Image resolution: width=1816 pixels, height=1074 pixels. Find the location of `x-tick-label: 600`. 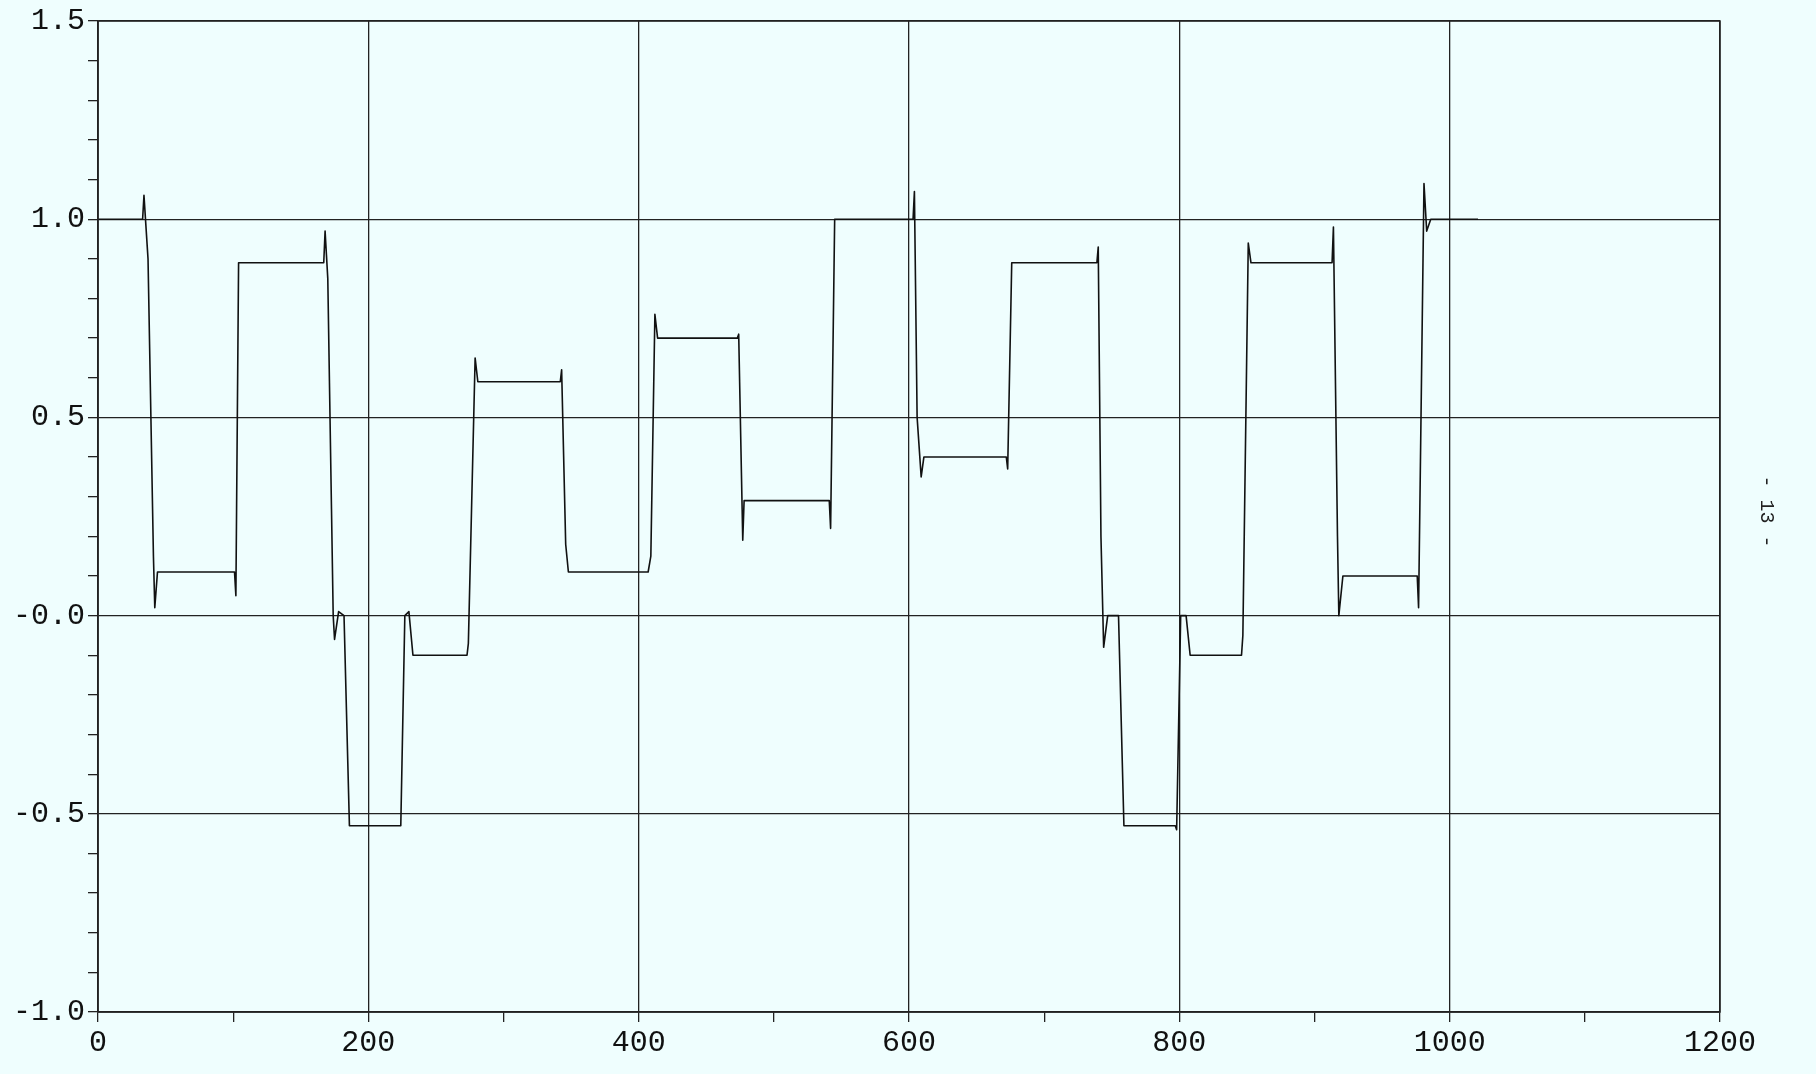

x-tick-label: 600 is located at coordinates (909, 1042).